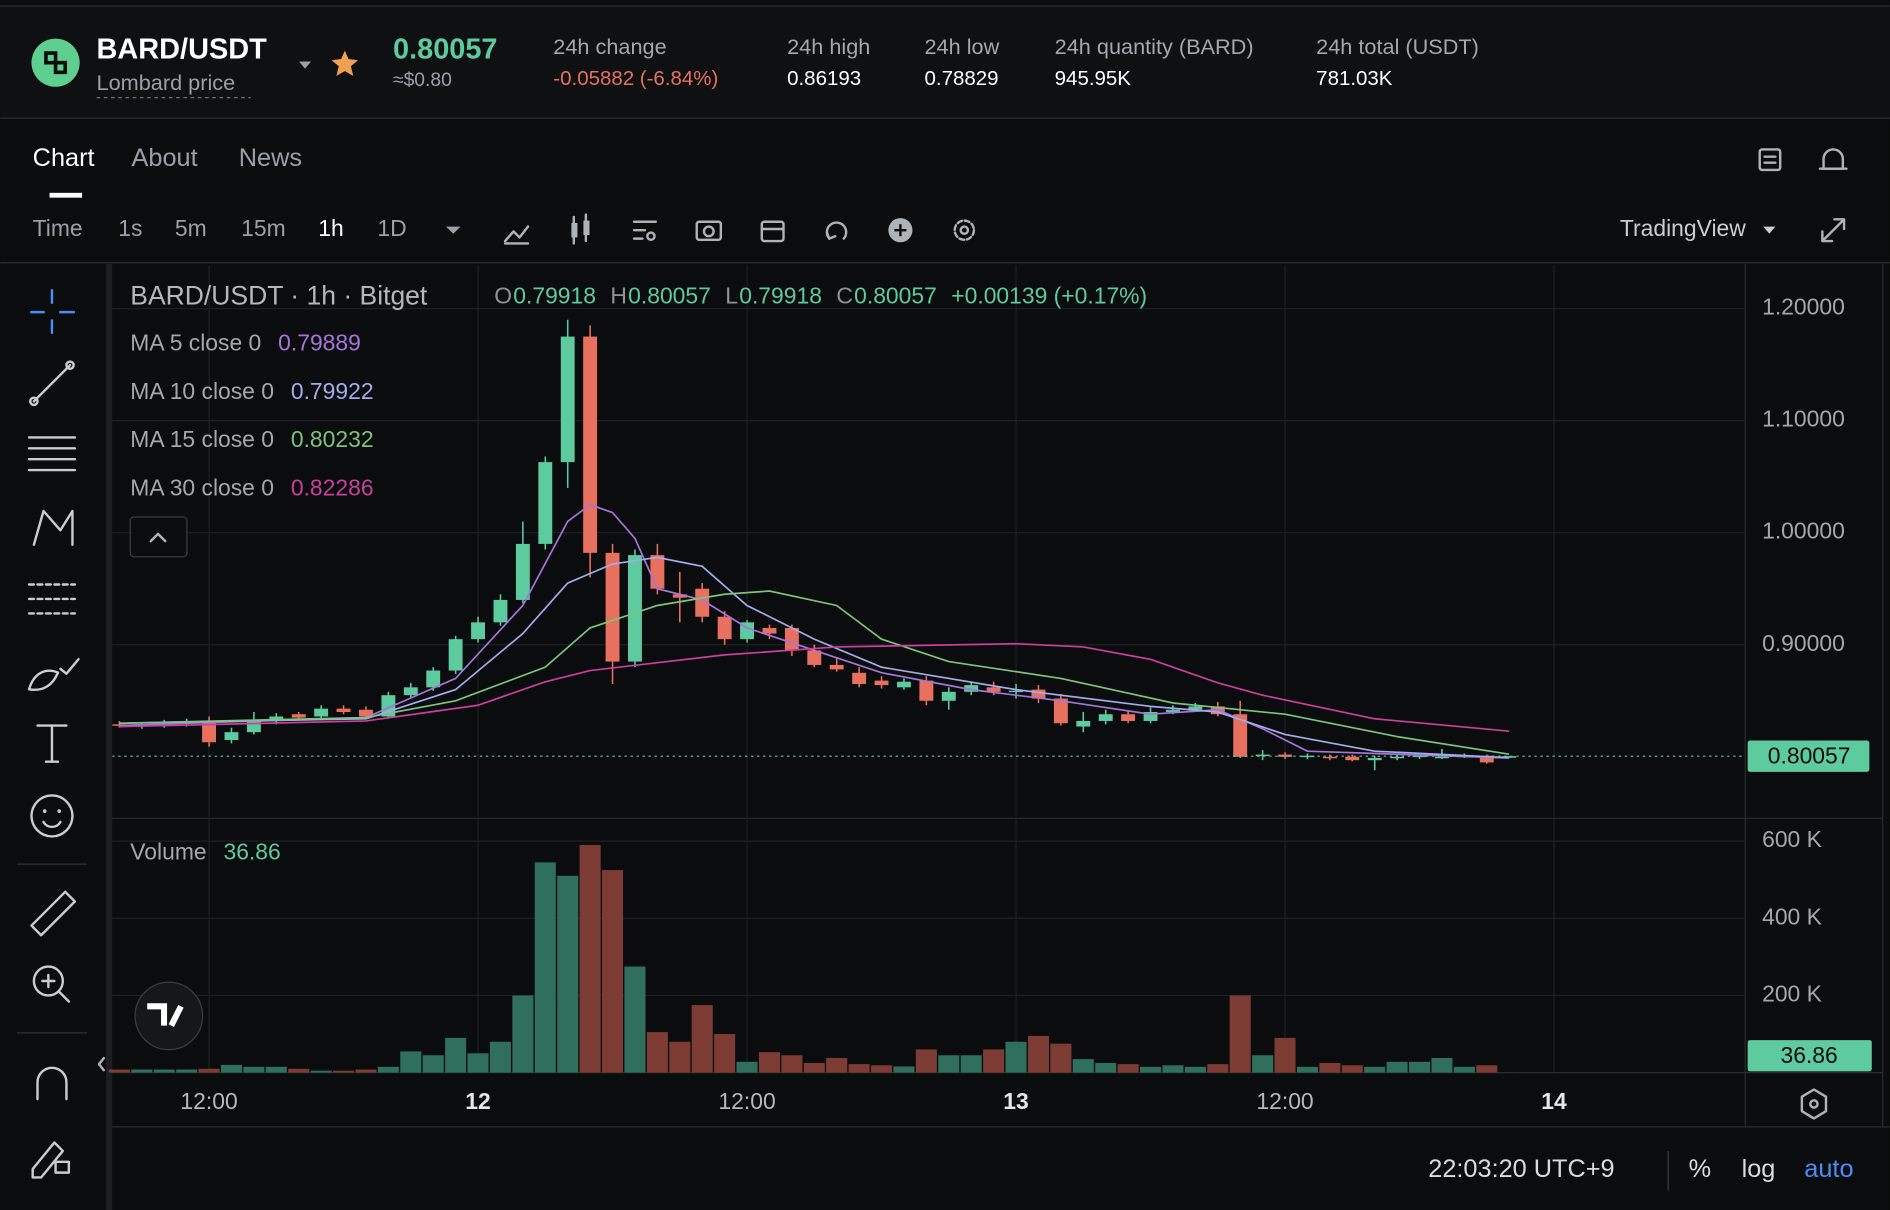 The image size is (1890, 1210). What do you see at coordinates (330, 228) in the screenshot?
I see `interval: 1h` at bounding box center [330, 228].